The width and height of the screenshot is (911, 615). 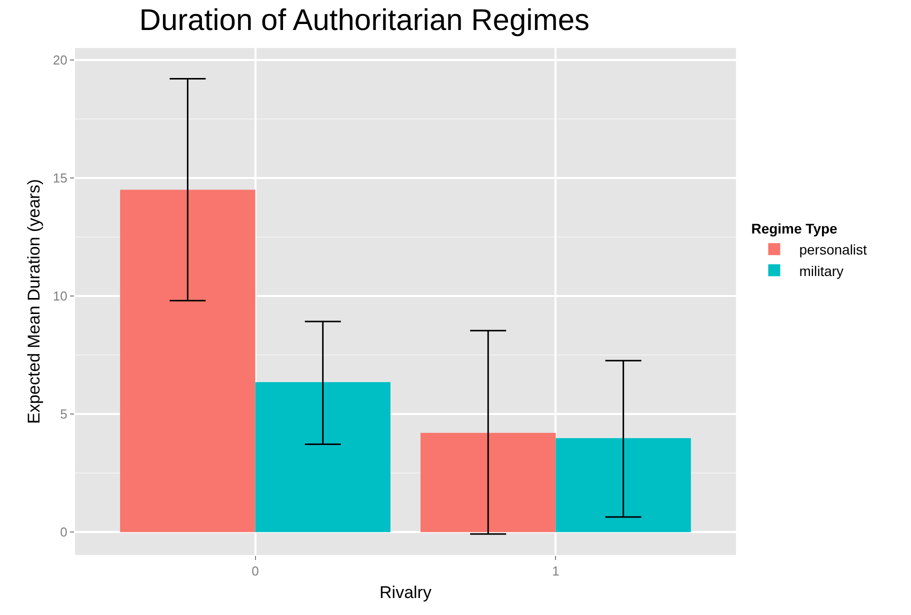 I want to click on y-axis-title: Expected Mean Duration (years), so click(x=34, y=301).